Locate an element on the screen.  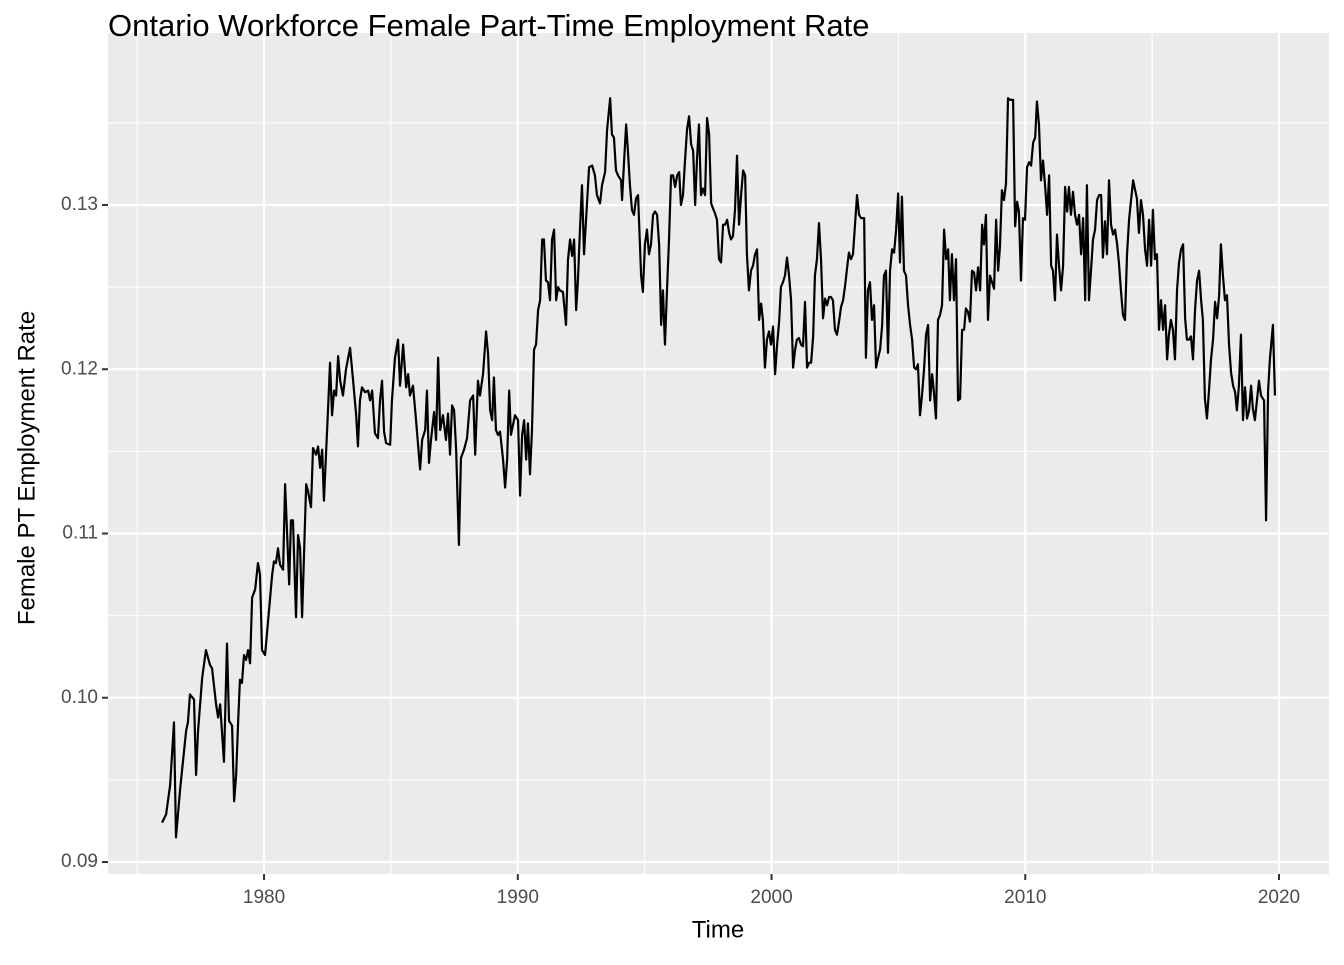
y-tick-label: 0.09 is located at coordinates (79, 861).